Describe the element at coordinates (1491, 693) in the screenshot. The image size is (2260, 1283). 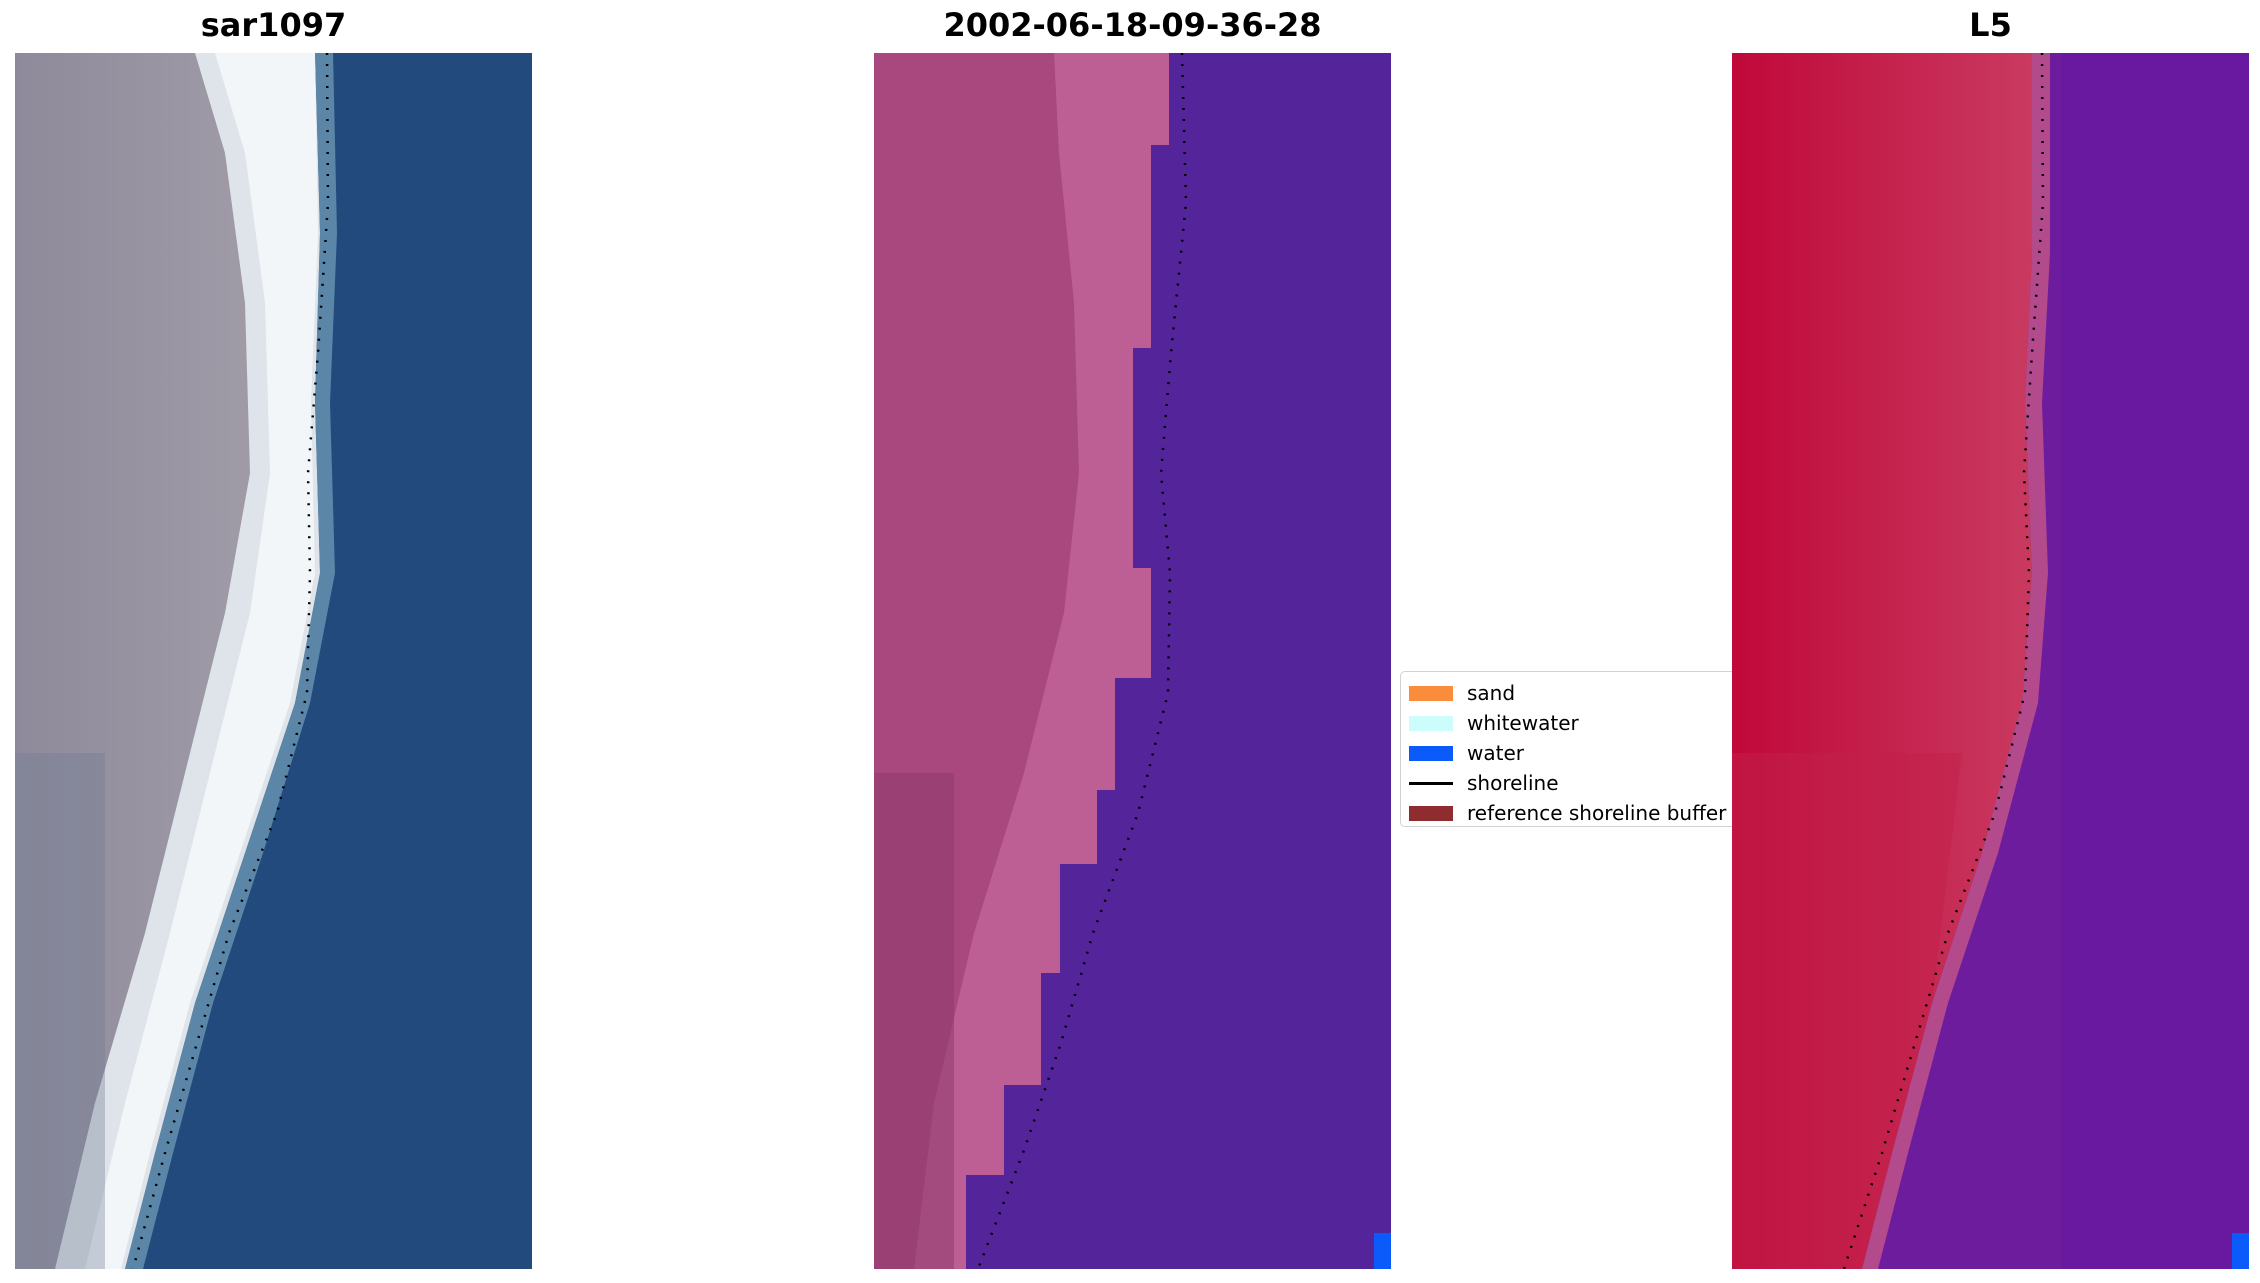
I see `legend-label: sand` at that location.